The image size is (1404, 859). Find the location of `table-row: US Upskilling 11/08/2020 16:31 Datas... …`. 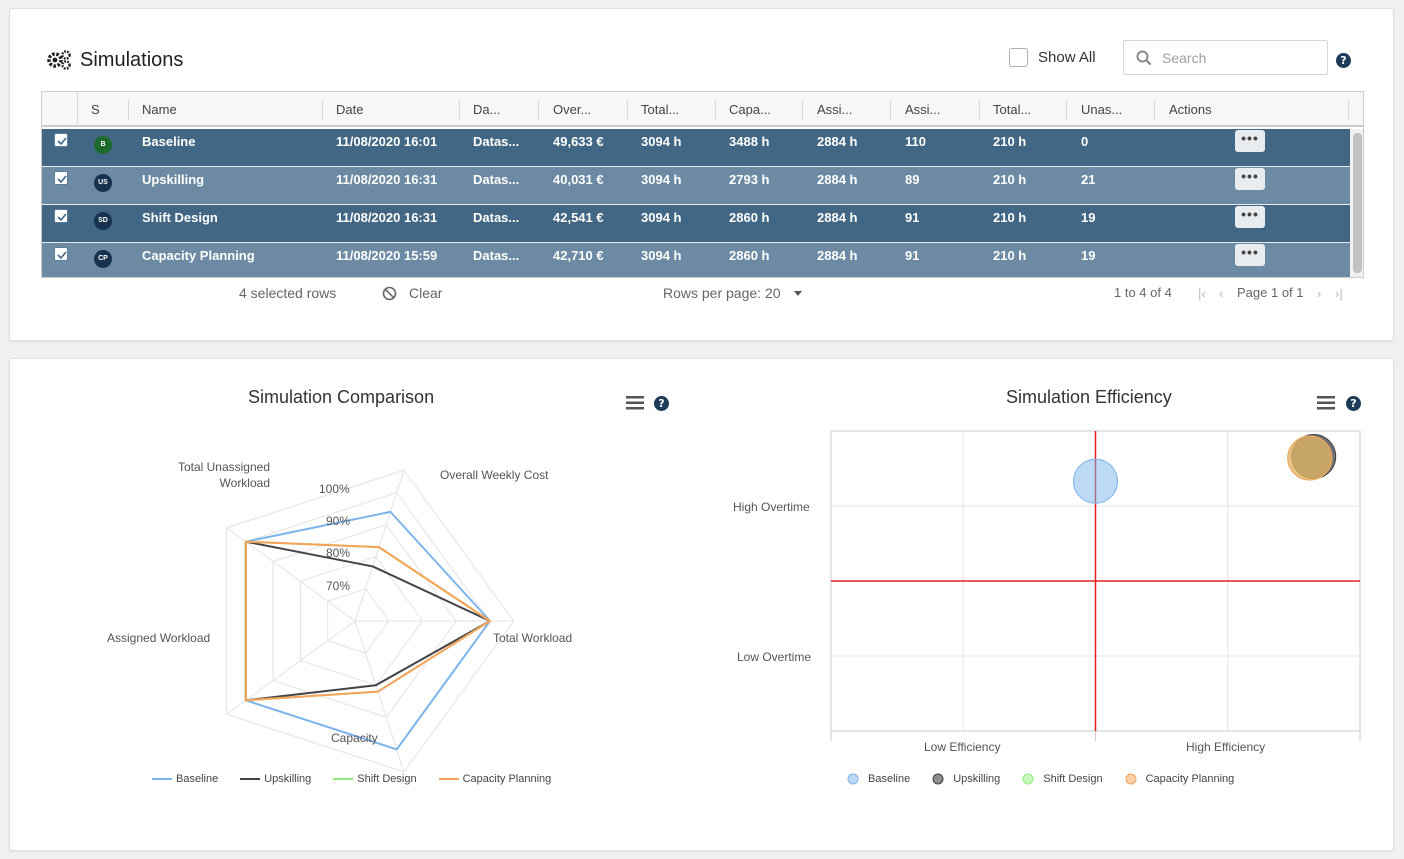

table-row: US Upskilling 11/08/2020 16:31 Datas... … is located at coordinates (696, 186).